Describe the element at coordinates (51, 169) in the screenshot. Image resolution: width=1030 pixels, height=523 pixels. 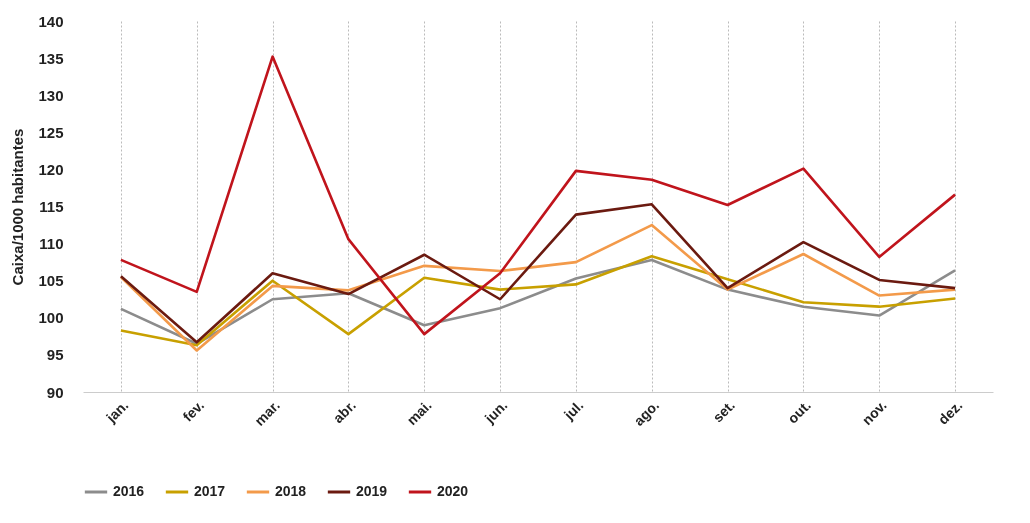
I see `y-tick-label: 120` at that location.